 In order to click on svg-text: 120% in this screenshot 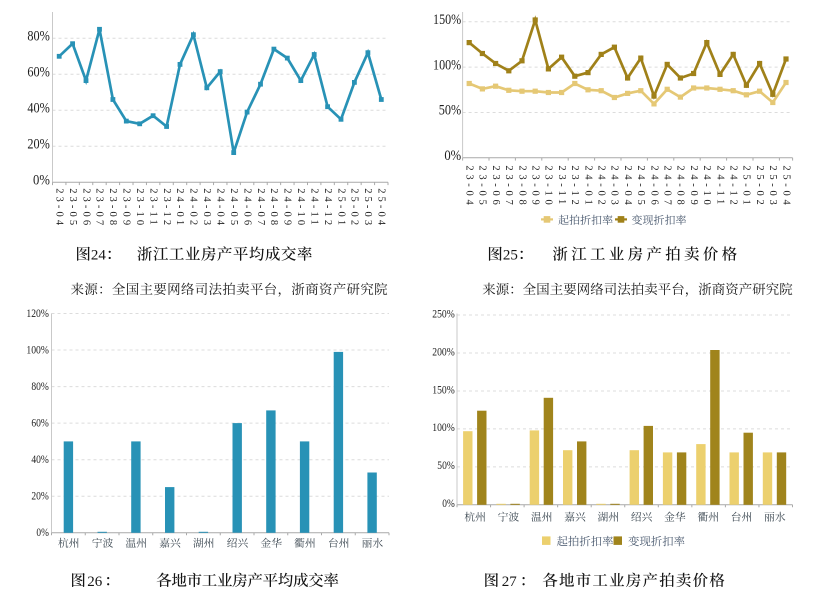, I will do `click(37, 313)`.